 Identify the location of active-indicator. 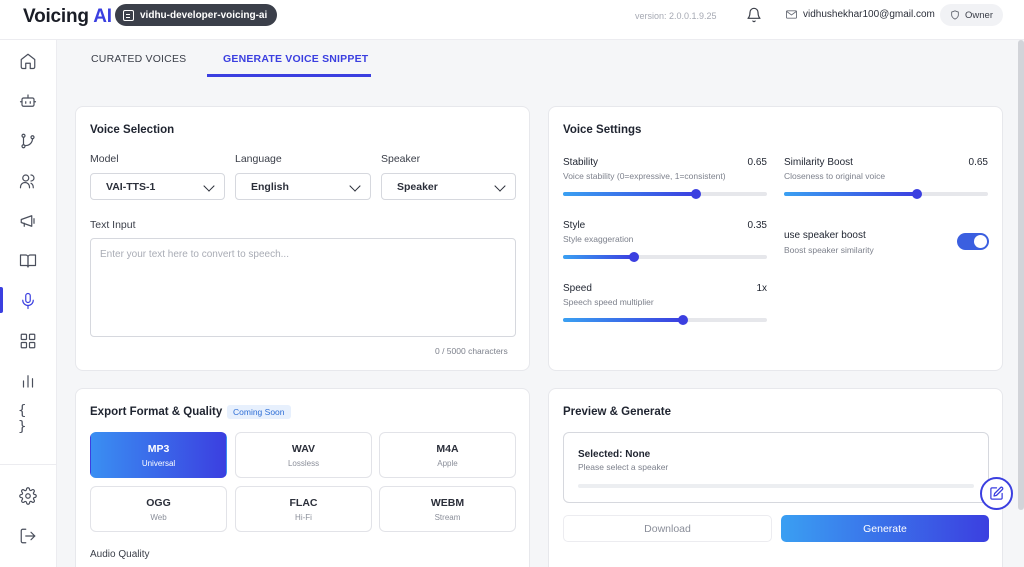
(1, 300).